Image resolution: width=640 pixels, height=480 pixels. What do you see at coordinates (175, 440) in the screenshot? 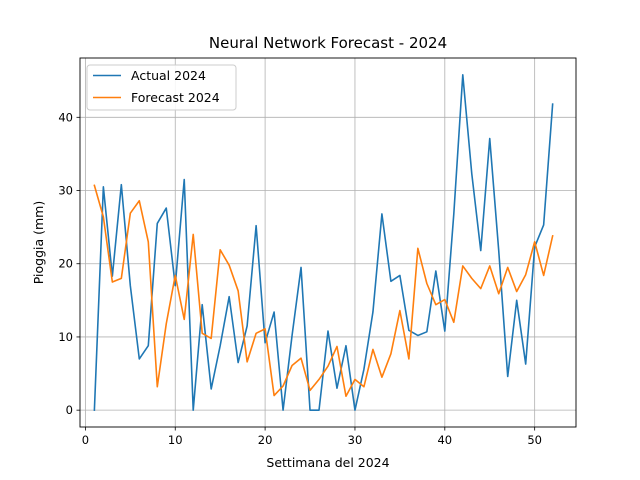
I see `x-tick-label: 10` at bounding box center [175, 440].